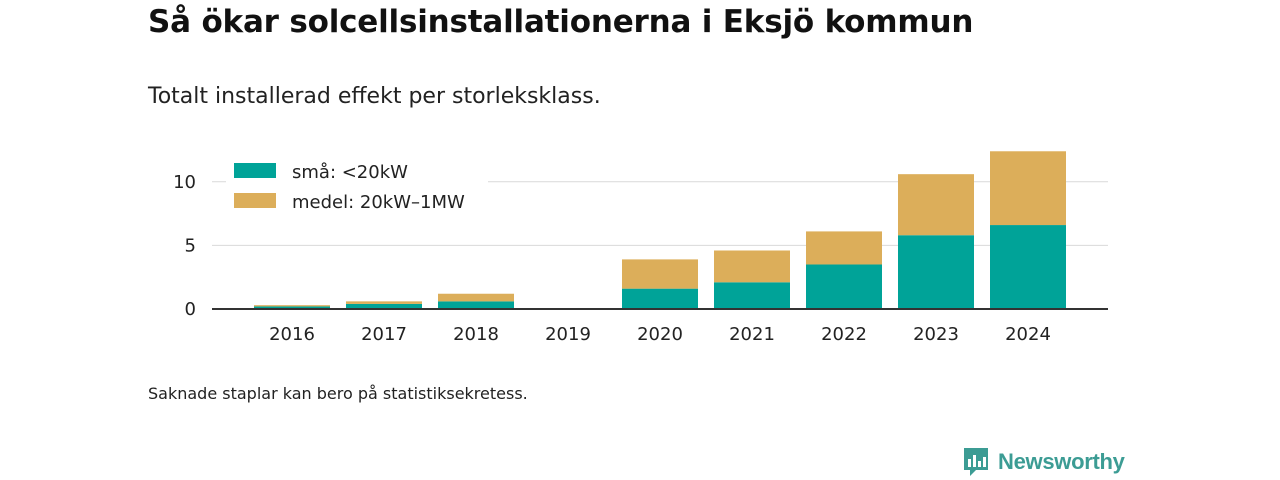  I want to click on x-tick-label: 2022, so click(844, 334).